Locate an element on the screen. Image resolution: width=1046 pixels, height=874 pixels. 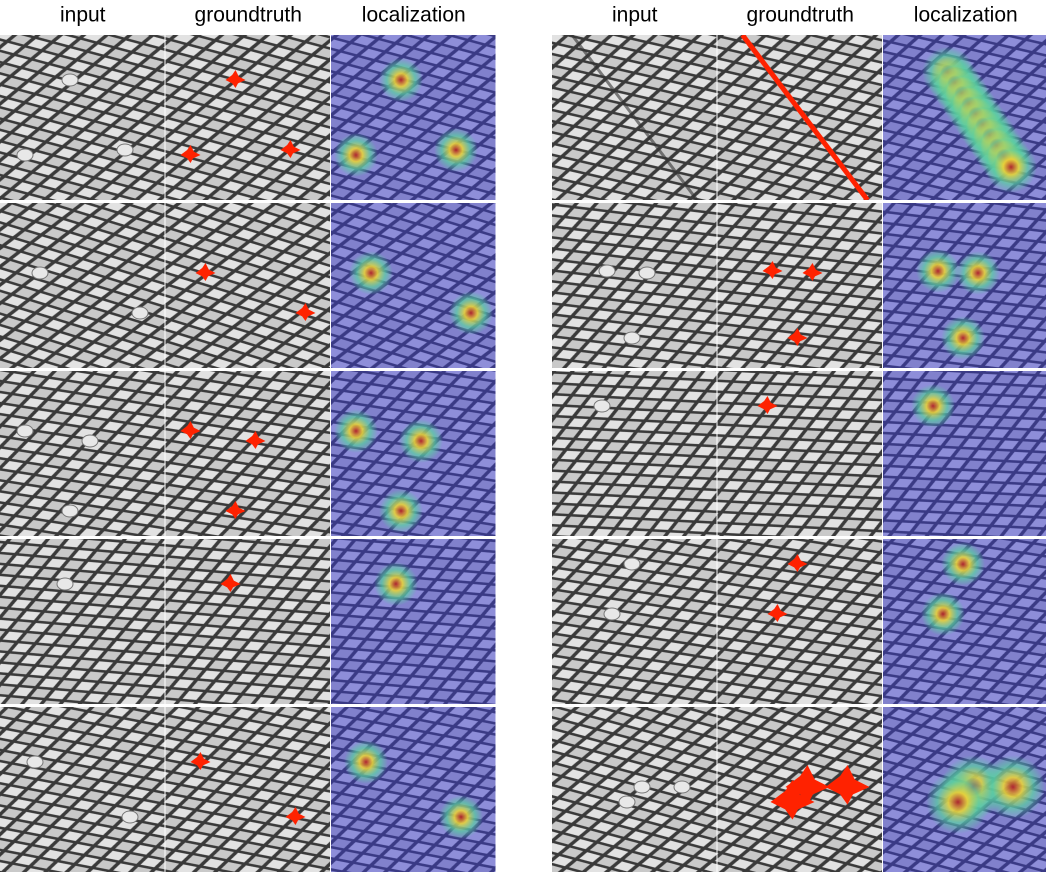
scratch is located at coordinates (634, 117).